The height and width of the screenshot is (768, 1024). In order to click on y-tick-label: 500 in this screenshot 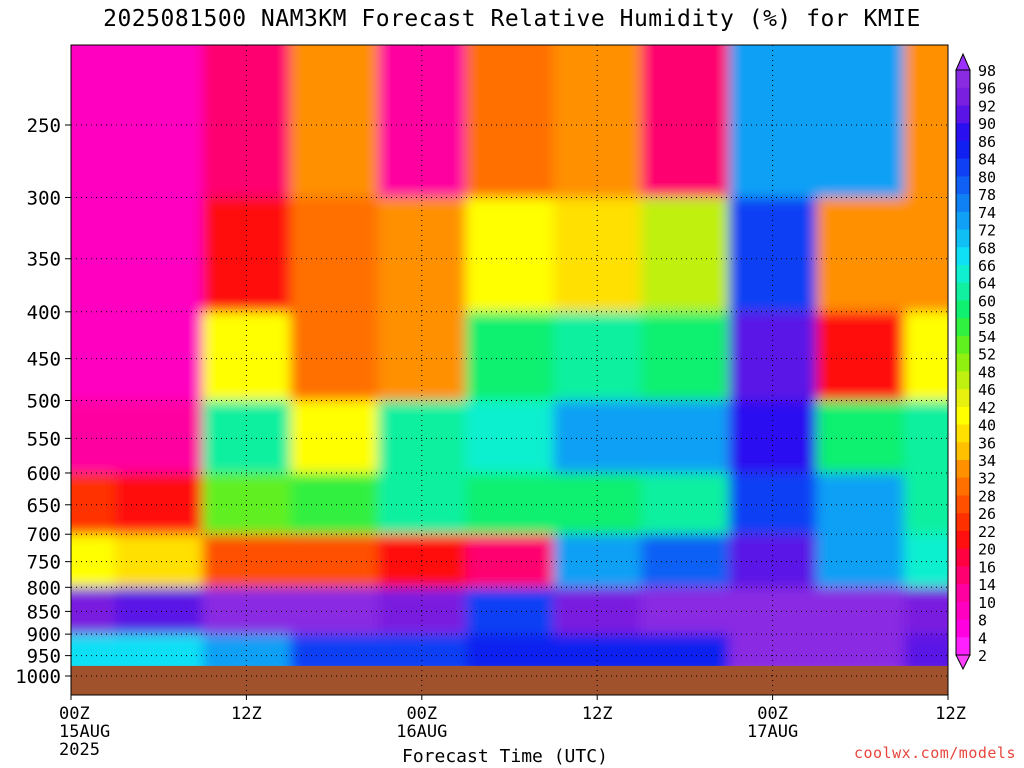, I will do `click(44, 402)`.